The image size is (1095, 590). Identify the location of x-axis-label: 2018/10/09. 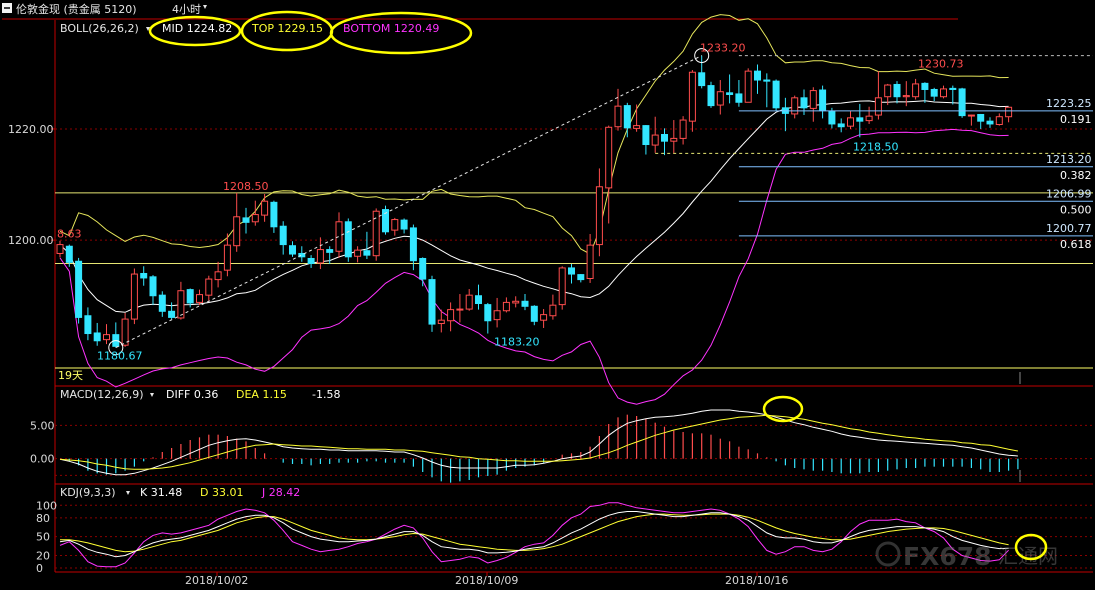
(486, 580).